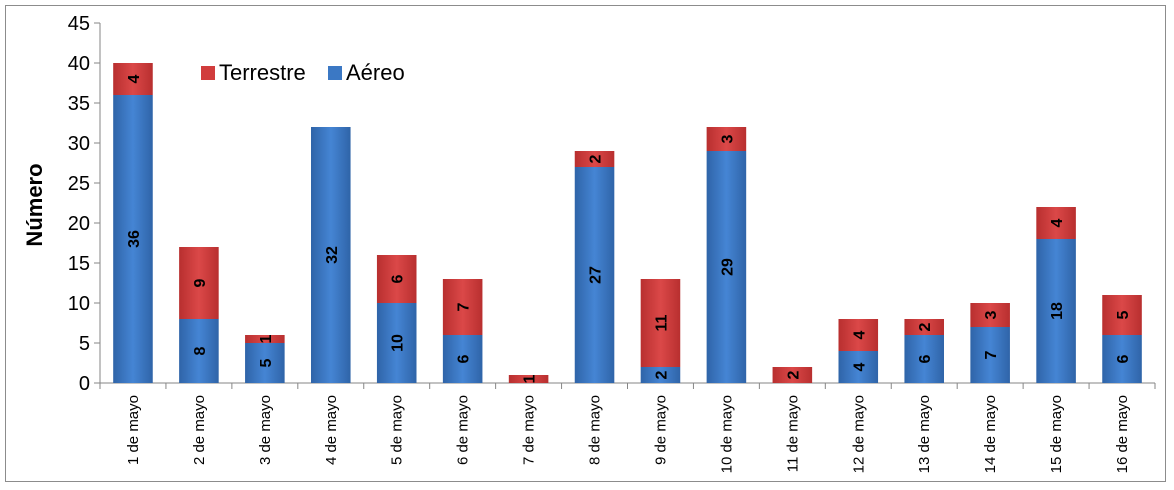 The height and width of the screenshot is (490, 1174). What do you see at coordinates (79, 184) in the screenshot?
I see `y-tick-label: 25` at bounding box center [79, 184].